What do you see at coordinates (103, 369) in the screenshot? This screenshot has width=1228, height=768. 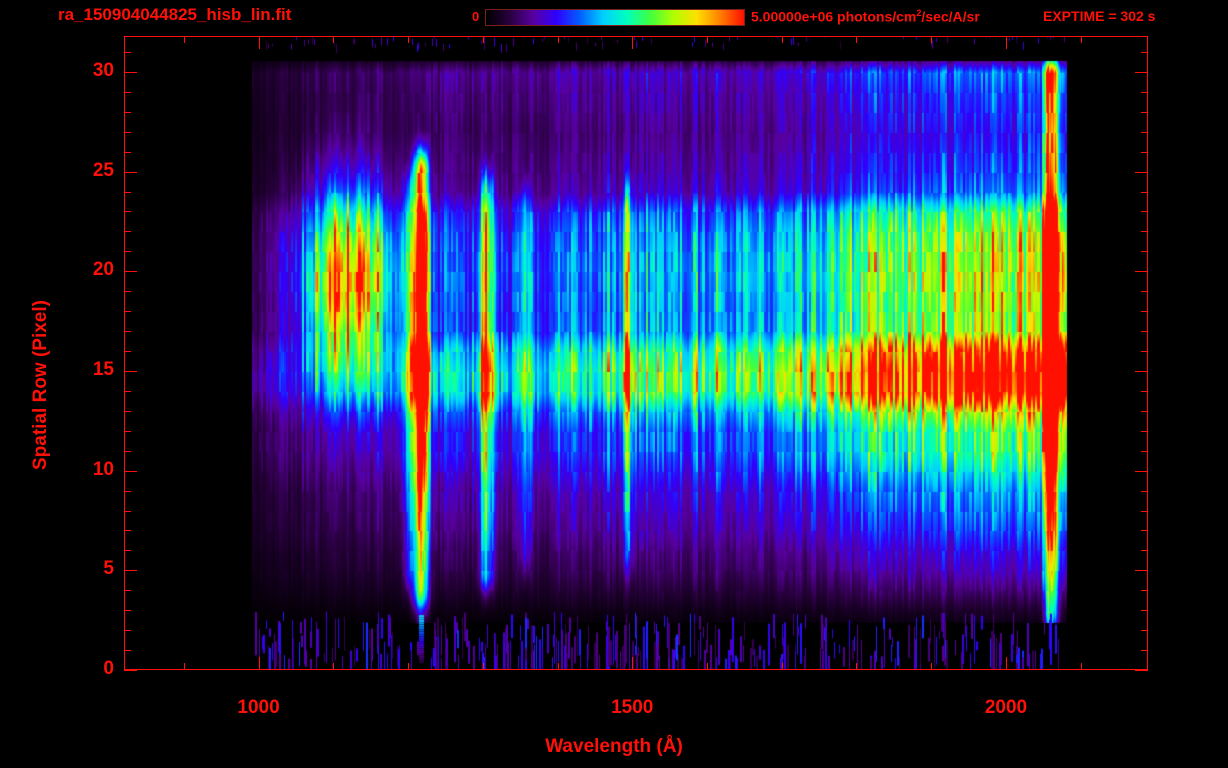 I see `y-axis-tick-label: 15` at bounding box center [103, 369].